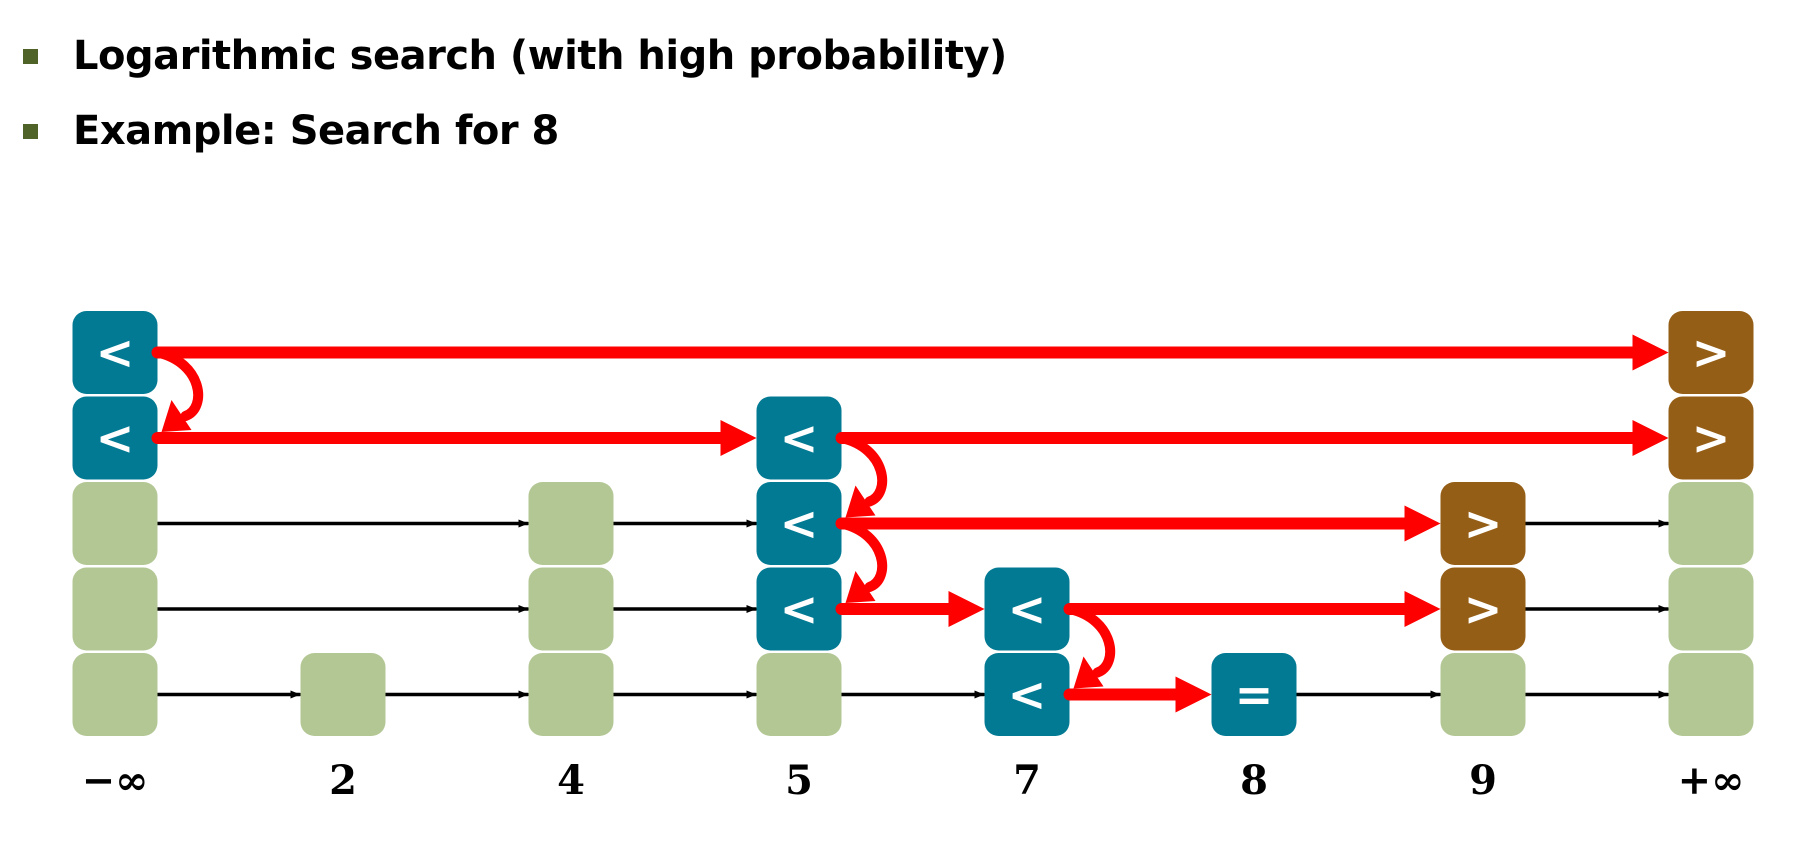 The image size is (1800, 841). What do you see at coordinates (1027, 780) in the screenshot?
I see `column-key-label: 7` at bounding box center [1027, 780].